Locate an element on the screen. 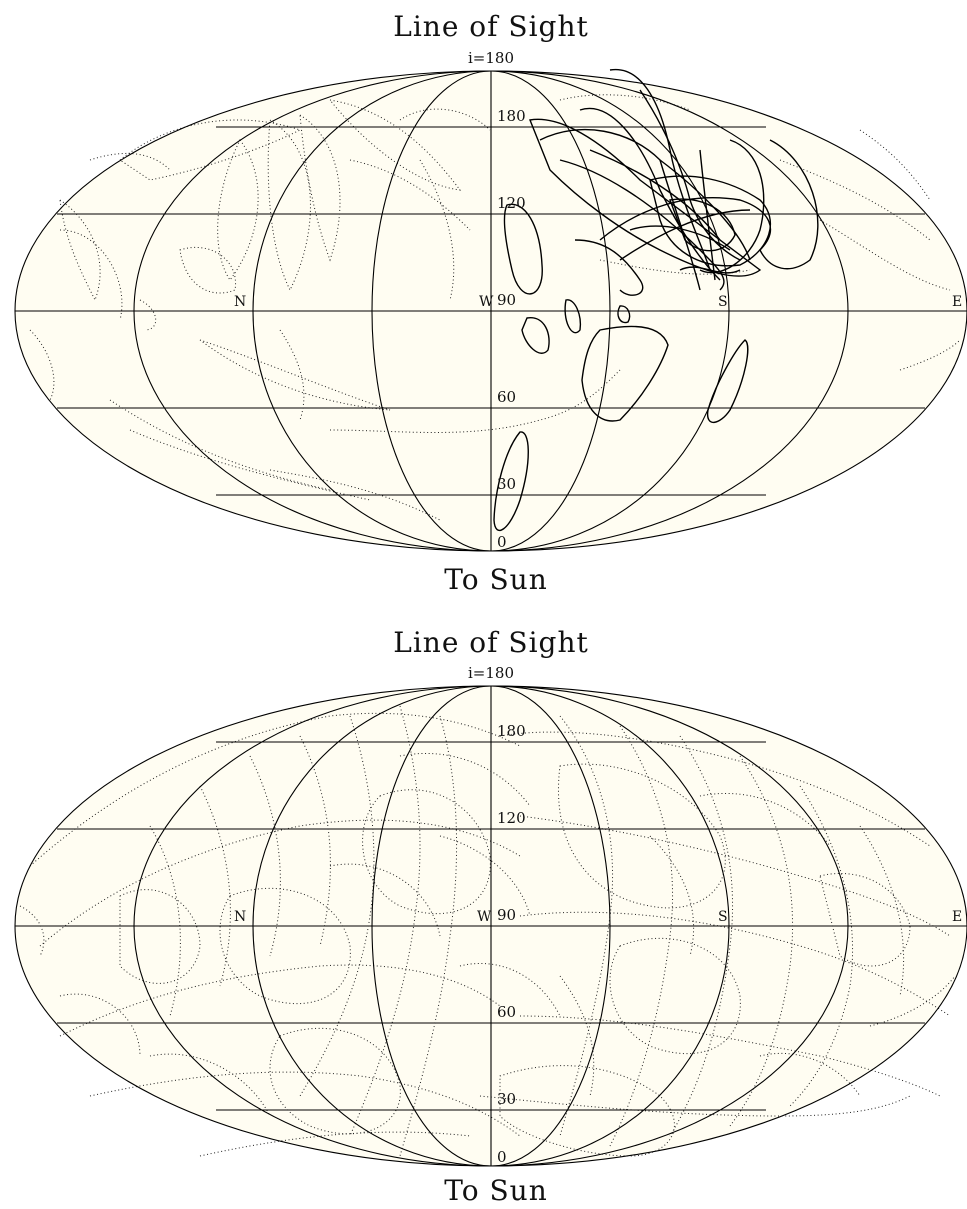  solid-trajectories is located at coordinates (656, 300).